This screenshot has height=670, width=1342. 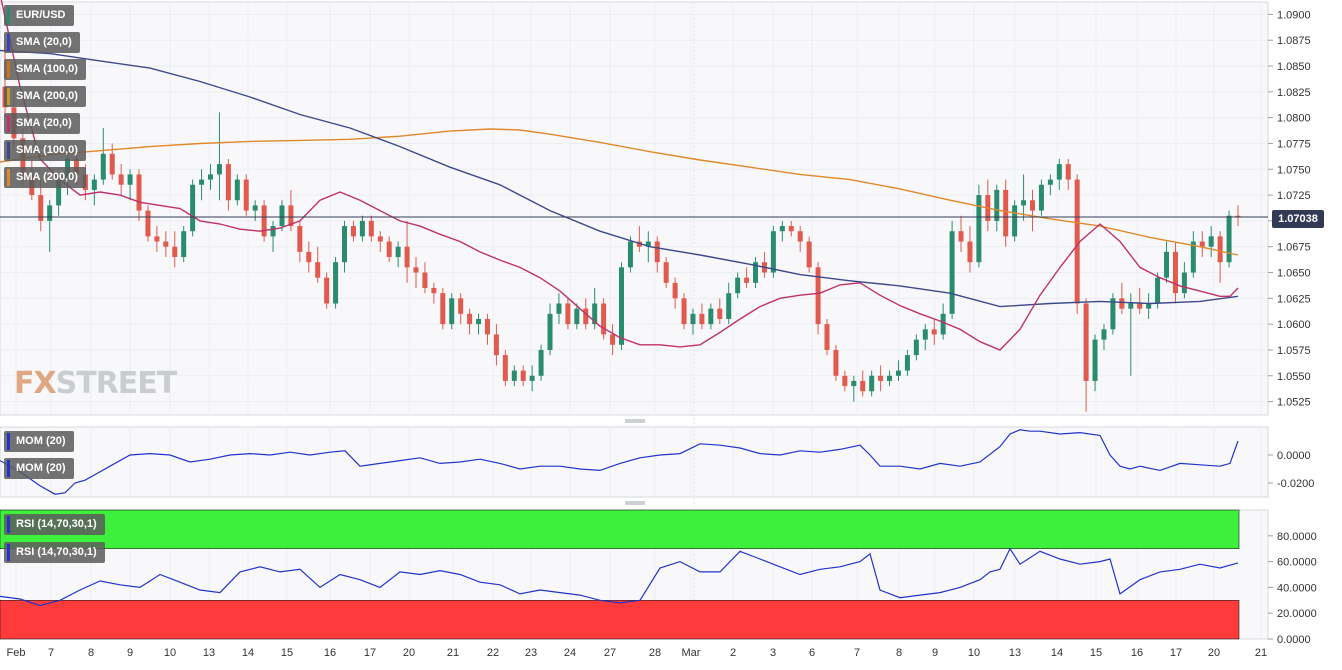 What do you see at coordinates (1096, 653) in the screenshot?
I see `x-tick-label: 15` at bounding box center [1096, 653].